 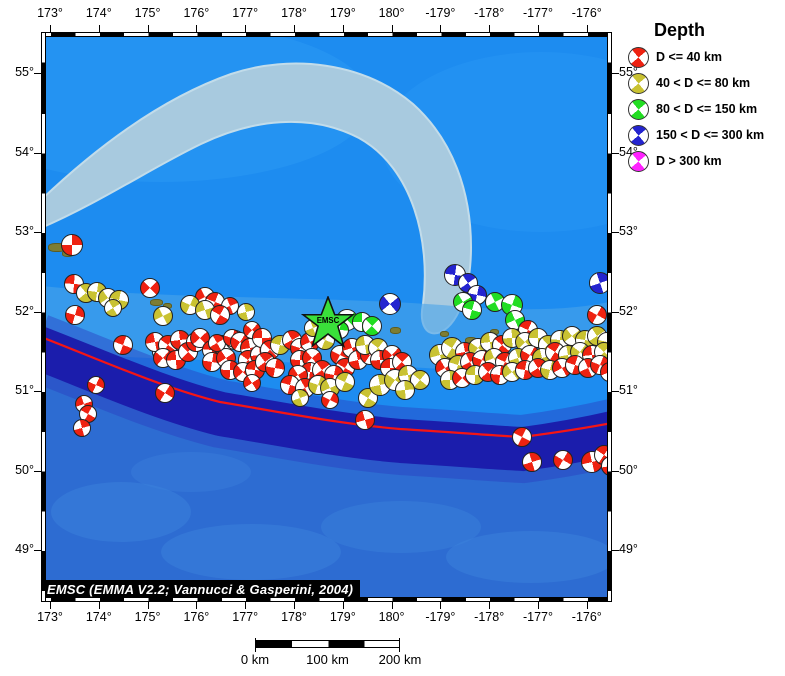 I want to click on lon-label-bottom: -176°, so click(x=586, y=617).